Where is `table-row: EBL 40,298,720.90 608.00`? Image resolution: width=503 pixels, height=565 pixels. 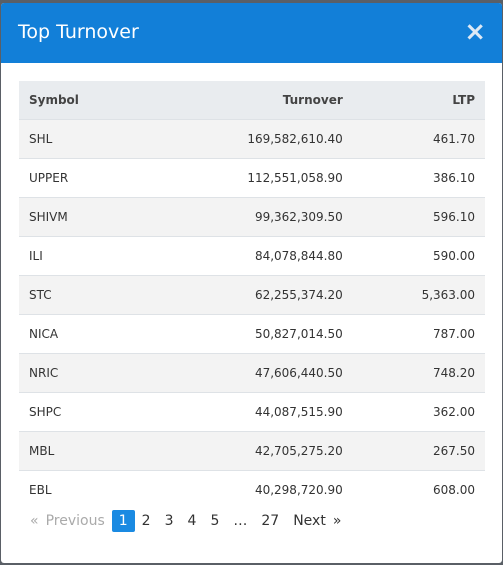 table-row: EBL 40,298,720.90 608.00 is located at coordinates (252, 489).